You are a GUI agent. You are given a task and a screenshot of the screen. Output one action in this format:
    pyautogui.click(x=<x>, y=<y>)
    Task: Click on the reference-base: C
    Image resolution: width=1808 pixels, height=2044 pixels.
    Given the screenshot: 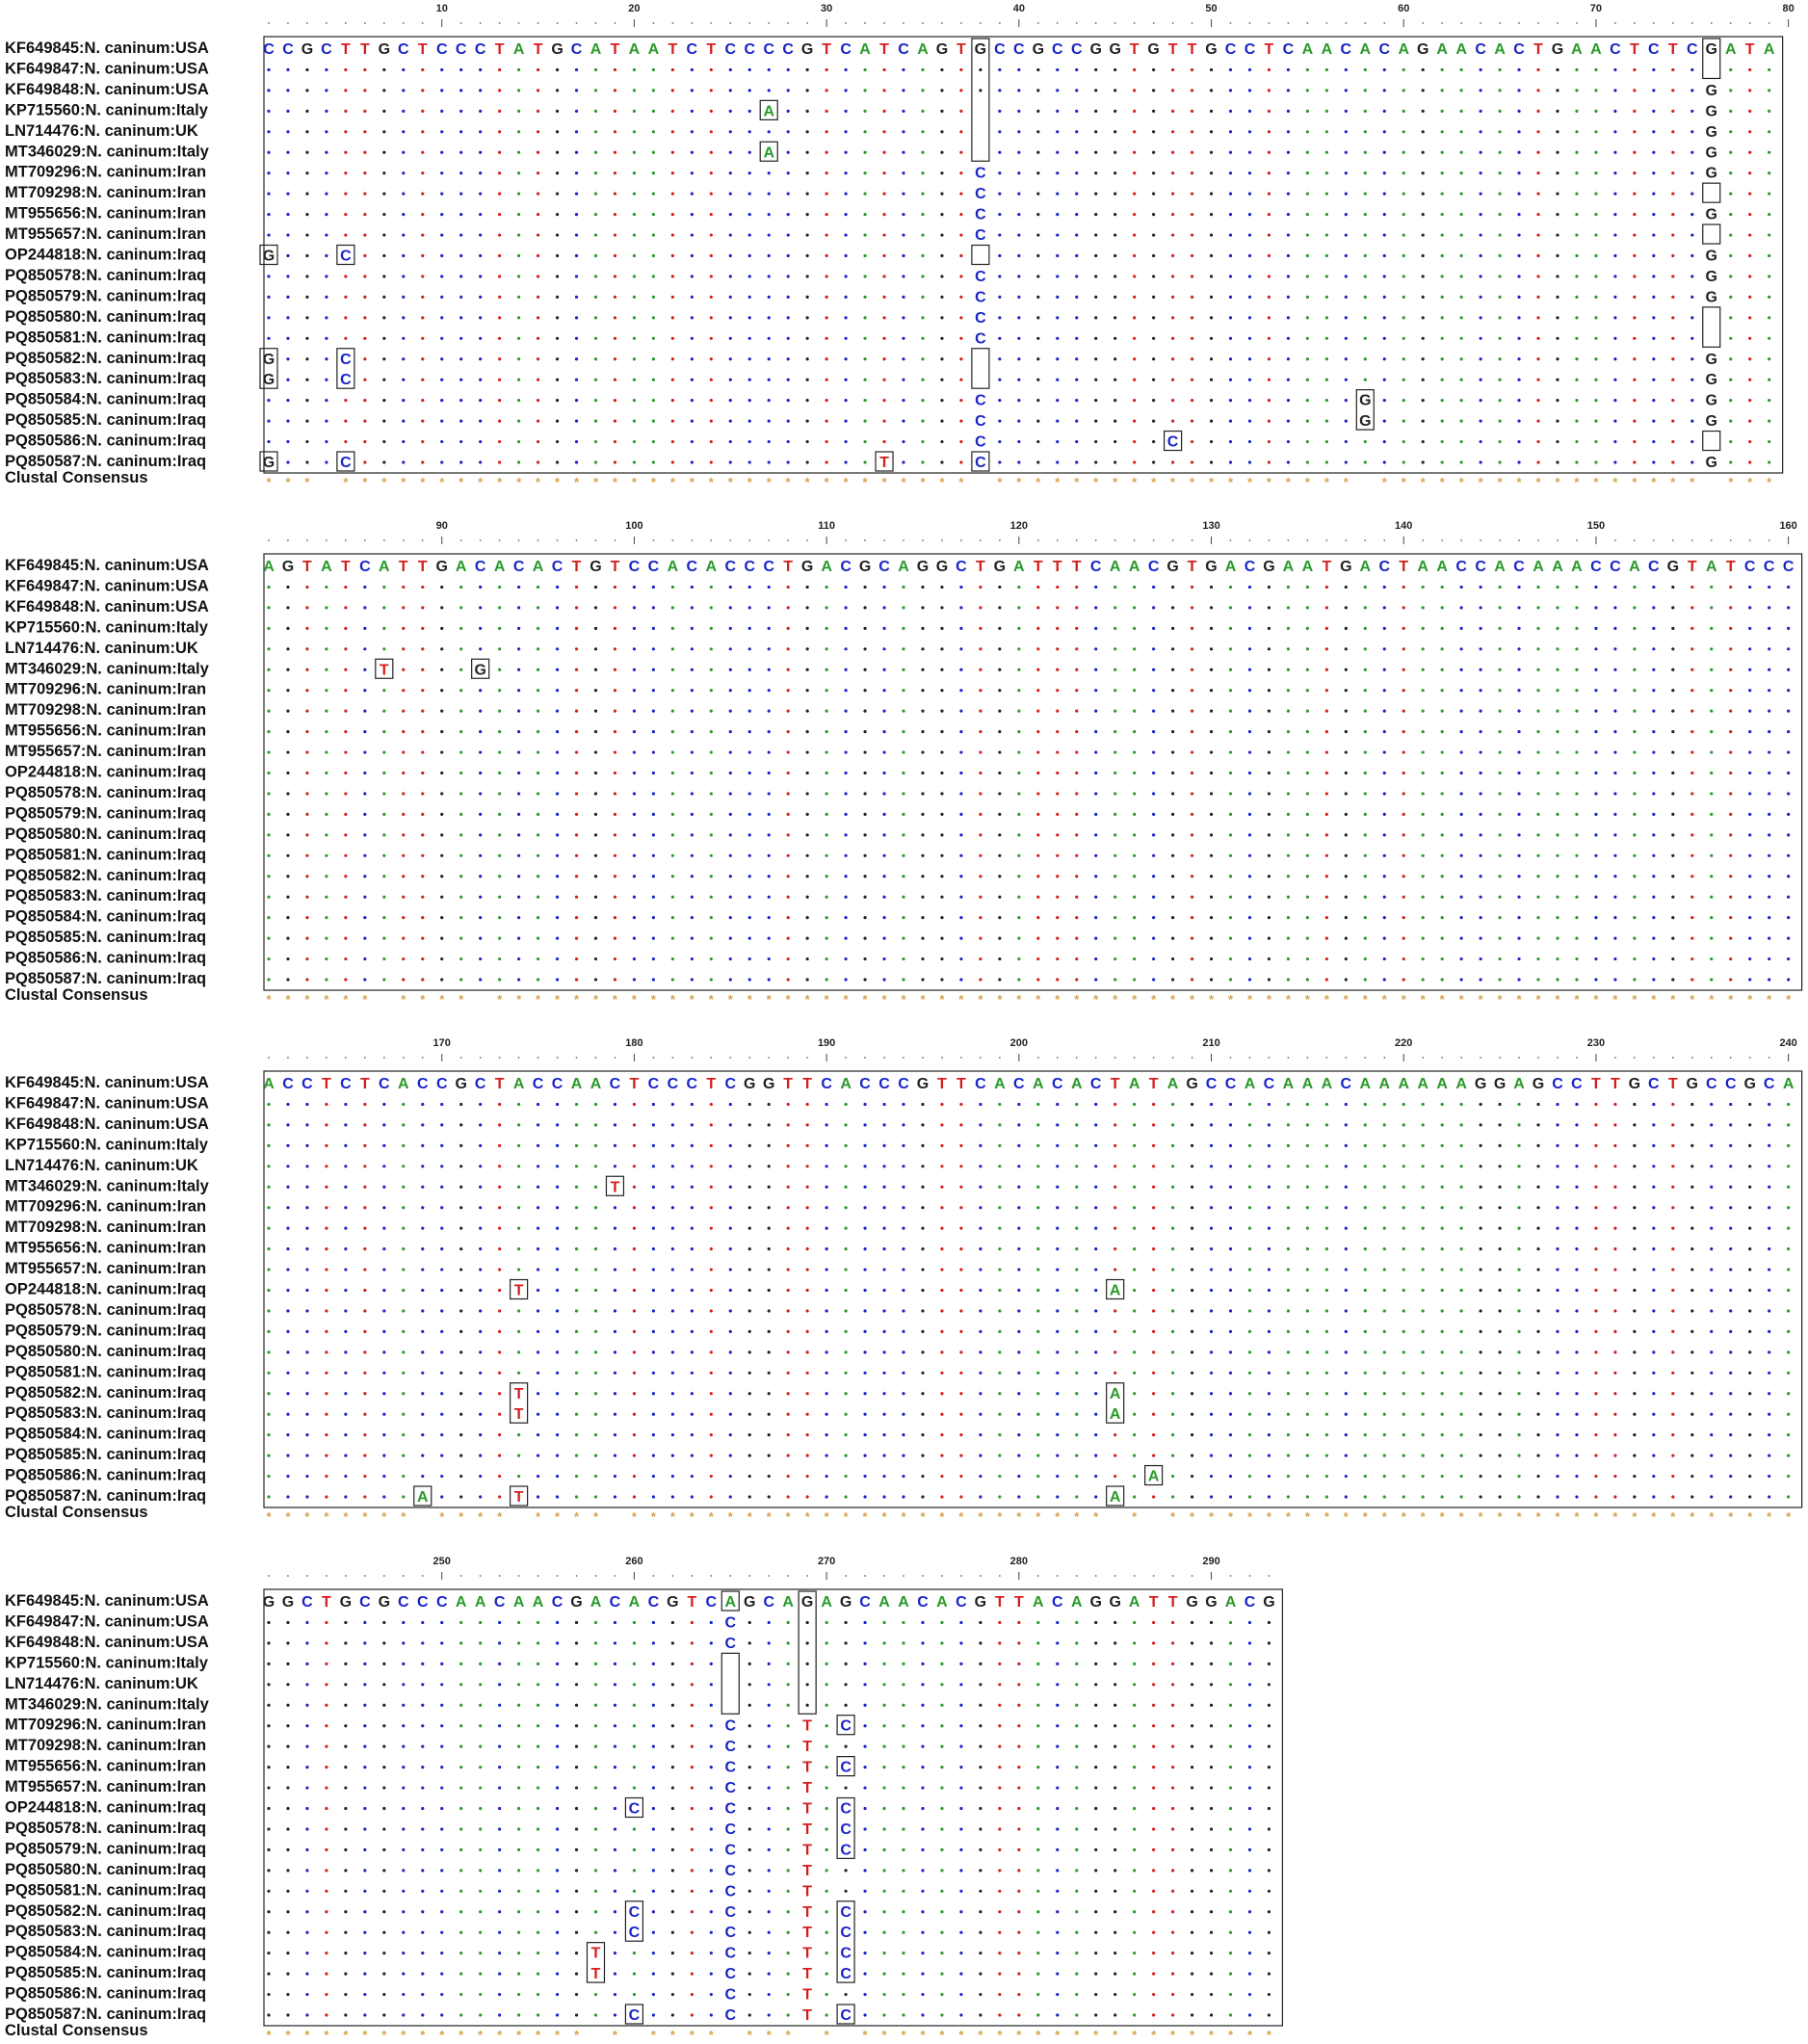 What is the action you would take?
    pyautogui.click(x=1711, y=1084)
    